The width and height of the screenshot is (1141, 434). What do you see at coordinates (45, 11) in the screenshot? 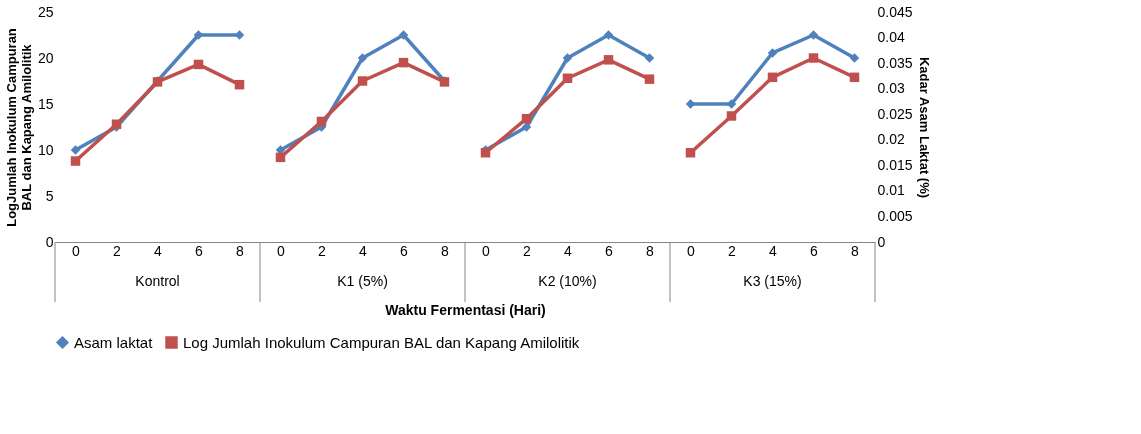
I see `y-tick-label: 25` at bounding box center [45, 11].